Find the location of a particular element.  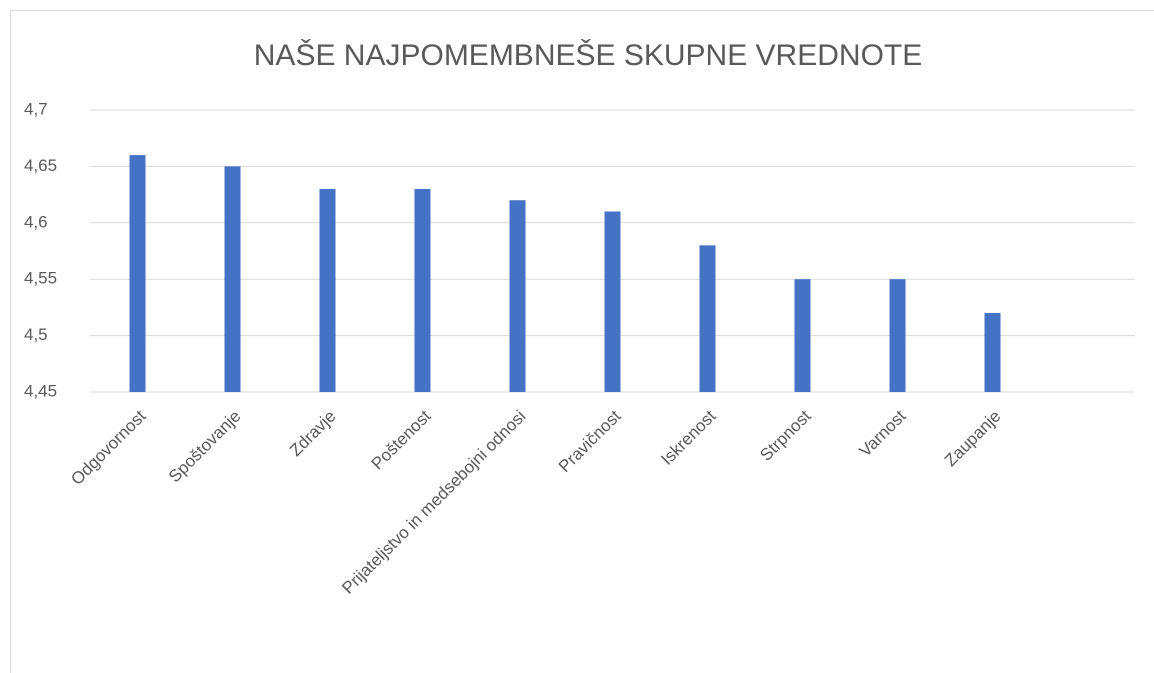

y-tick-label: 4,7 is located at coordinates (36, 108).